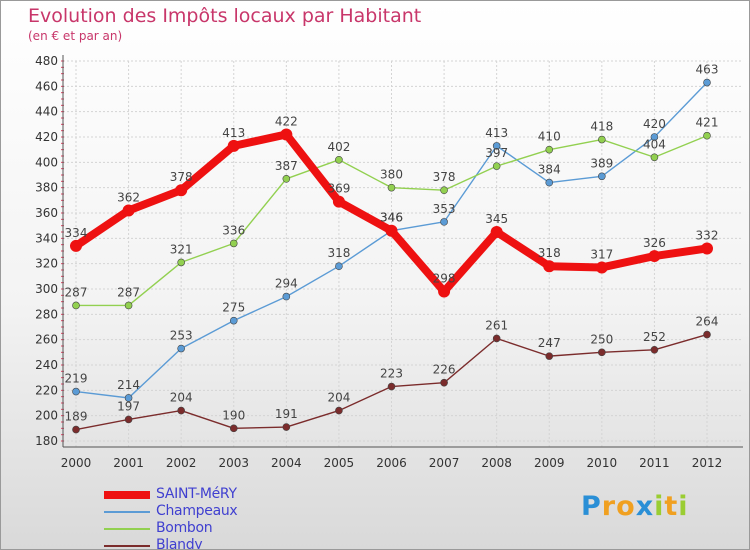  What do you see at coordinates (339, 463) in the screenshot?
I see `x-tick-label: 2005` at bounding box center [339, 463].